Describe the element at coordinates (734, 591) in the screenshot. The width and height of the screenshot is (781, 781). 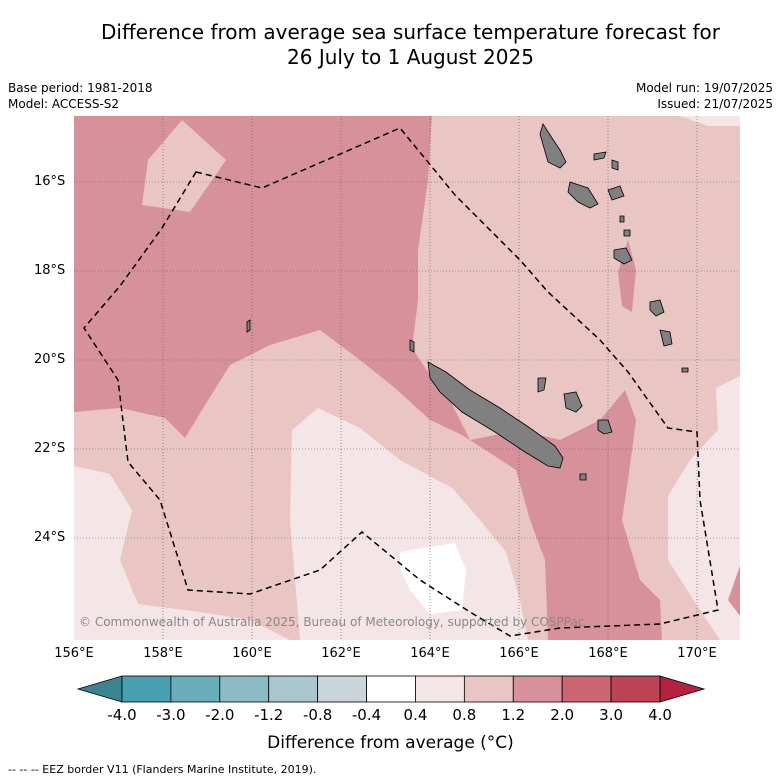
I see `anomaly-band-1.2-2.0-east-edge` at that location.